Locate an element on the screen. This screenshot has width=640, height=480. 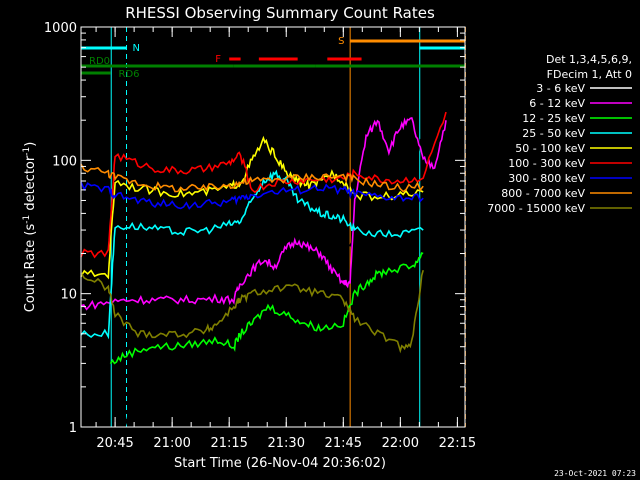
legend-label-0: 3 - 6 keV is located at coordinates (560, 88).